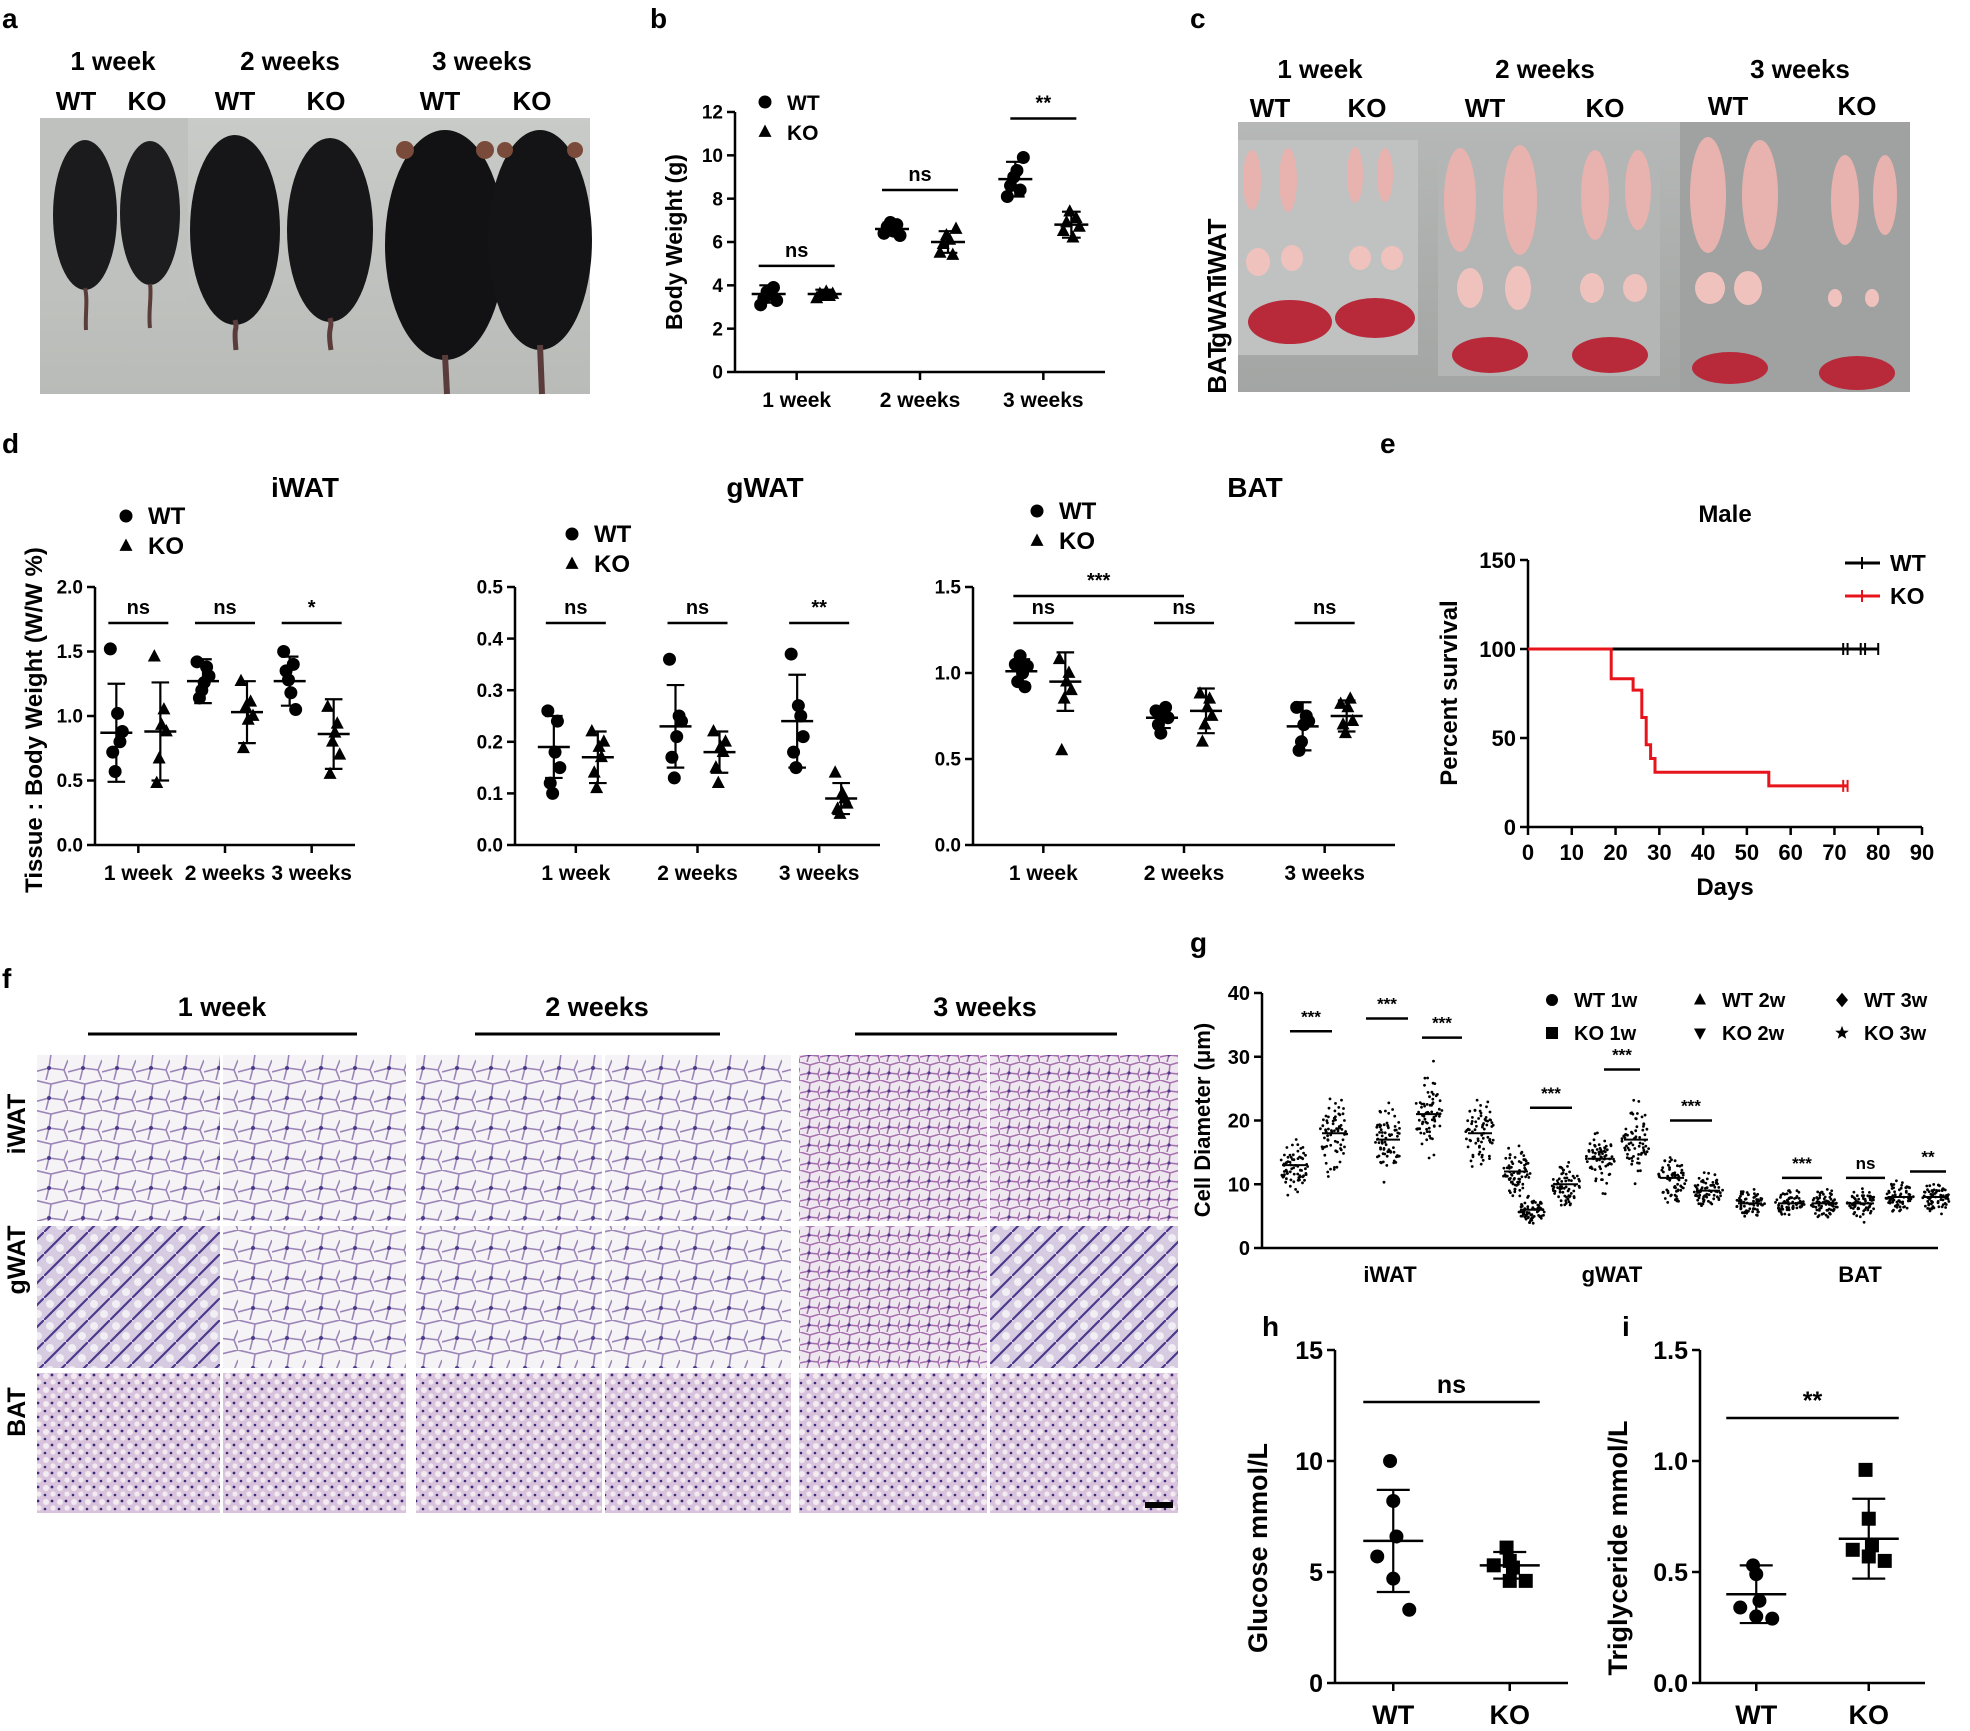 This screenshot has width=1970, height=1731. I want to click on histology-iwat-wt-1w, so click(128, 1138).